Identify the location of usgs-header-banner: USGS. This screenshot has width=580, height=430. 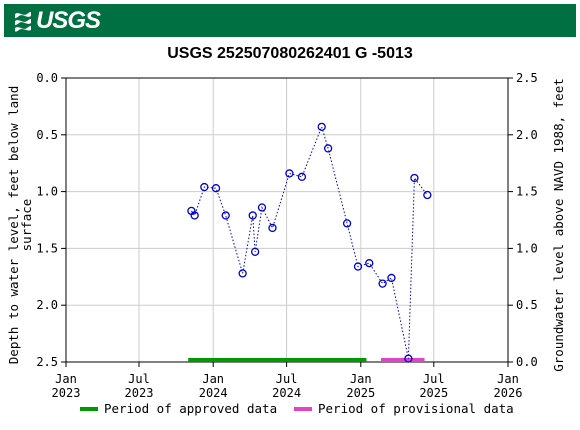
(290, 20).